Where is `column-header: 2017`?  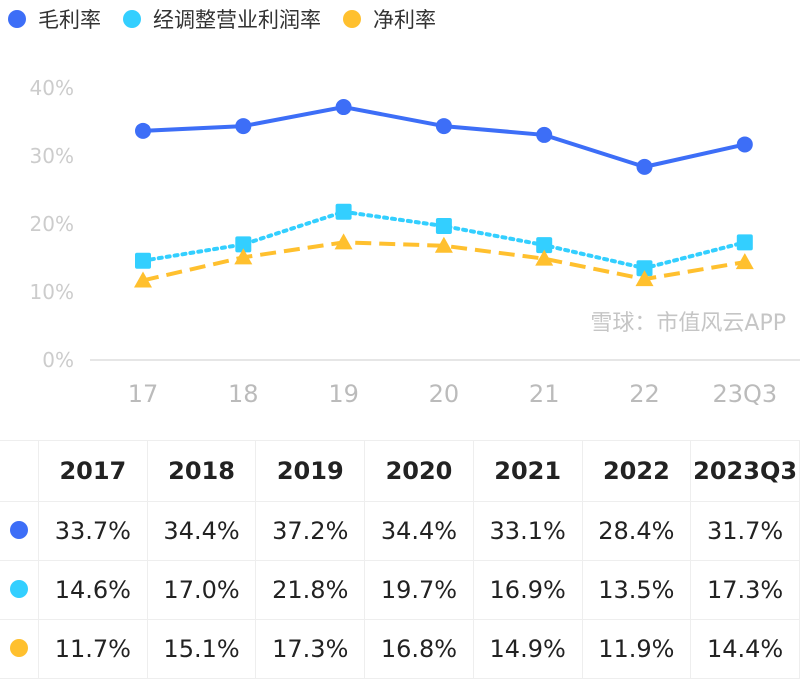
column-header: 2017 is located at coordinates (93, 471).